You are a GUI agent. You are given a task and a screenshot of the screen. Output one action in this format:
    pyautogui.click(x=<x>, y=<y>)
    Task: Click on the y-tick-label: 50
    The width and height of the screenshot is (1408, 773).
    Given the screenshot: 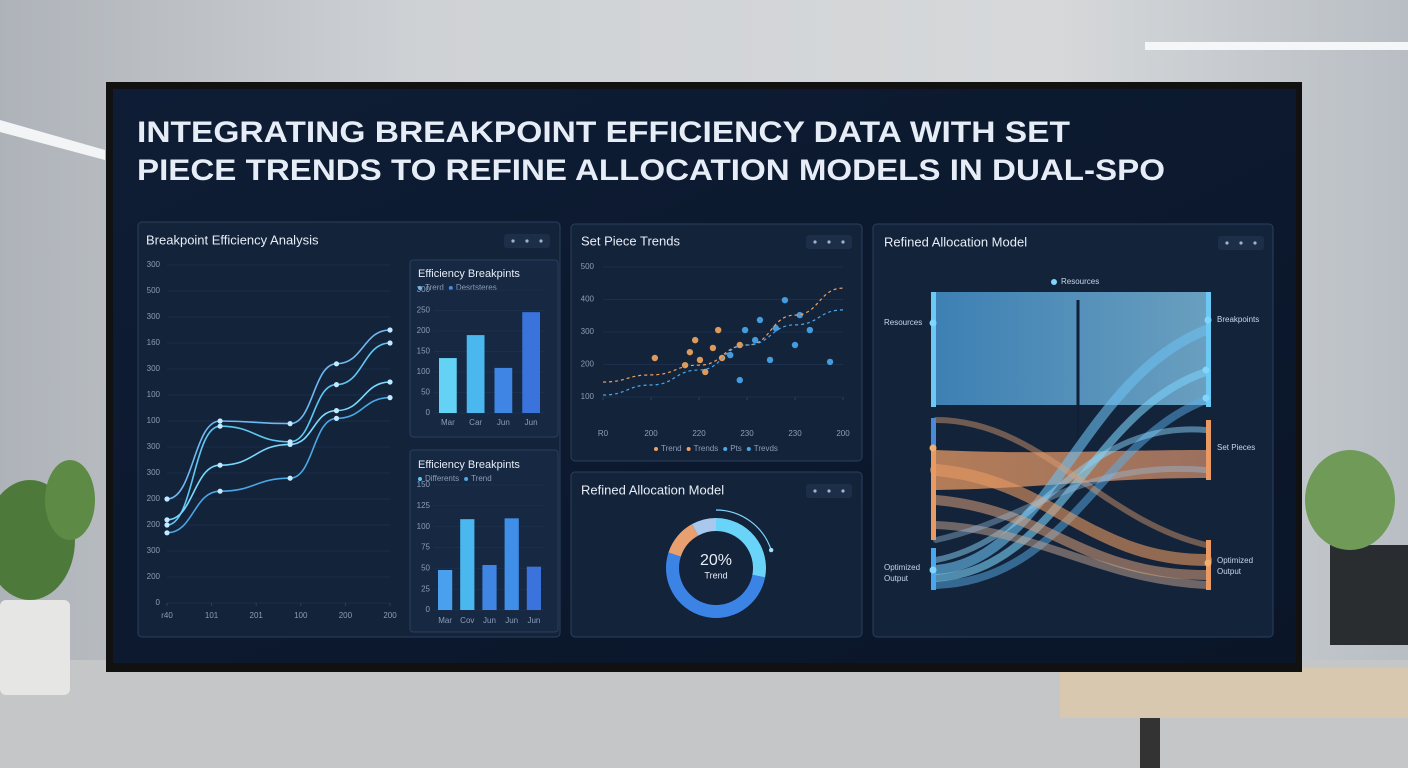 What is the action you would take?
    pyautogui.click(x=425, y=392)
    